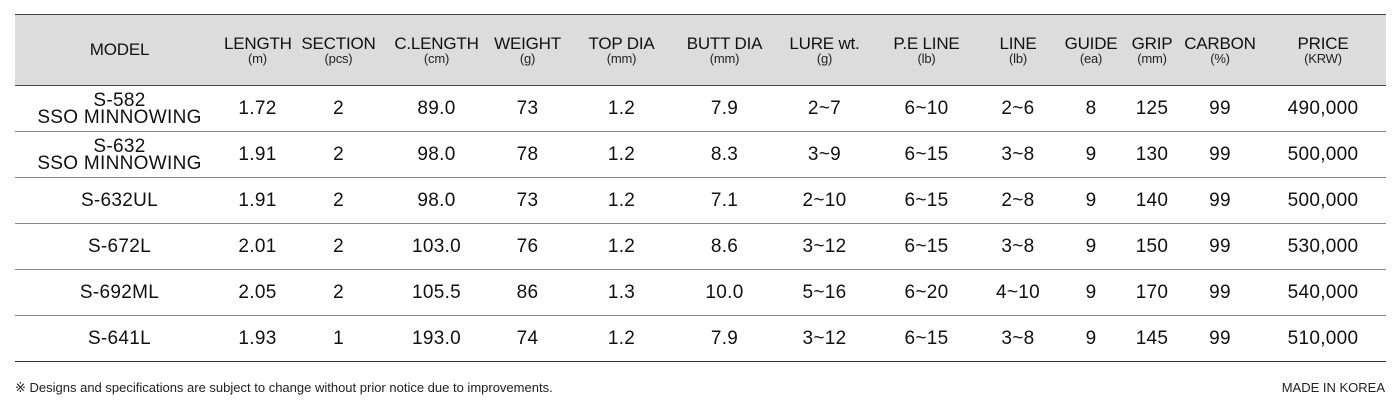 The width and height of the screenshot is (1400, 414). I want to click on column-header-unit: (m), so click(257, 58).